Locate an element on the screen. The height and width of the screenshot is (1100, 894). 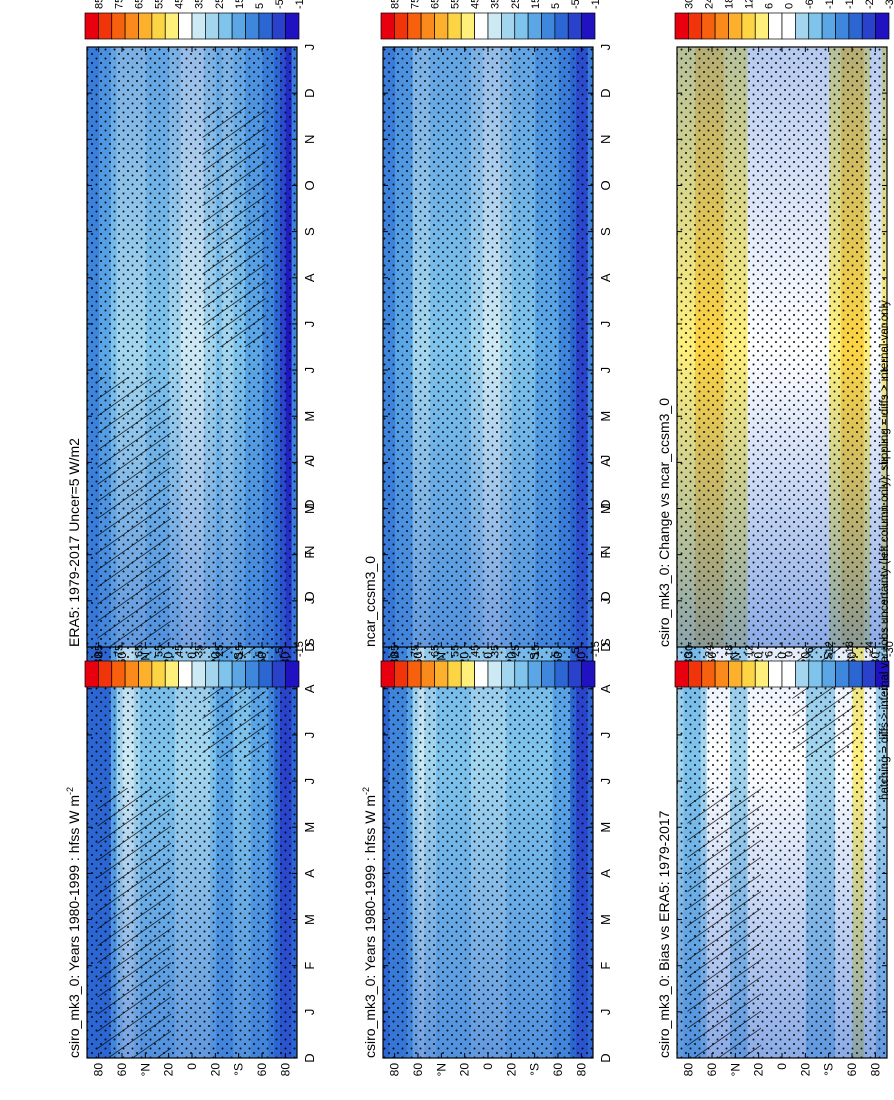
panel-title: ERA5: 1979-2017 Uncer=5 W/m2 is located at coordinates (74, 542).